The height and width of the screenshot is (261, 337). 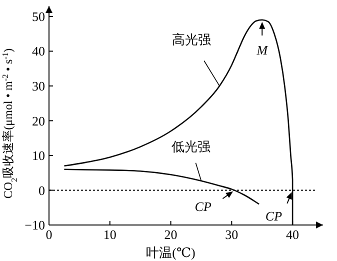 What do you see at coordinates (38, 86) in the screenshot?
I see `y-tick-label: 30` at bounding box center [38, 86].